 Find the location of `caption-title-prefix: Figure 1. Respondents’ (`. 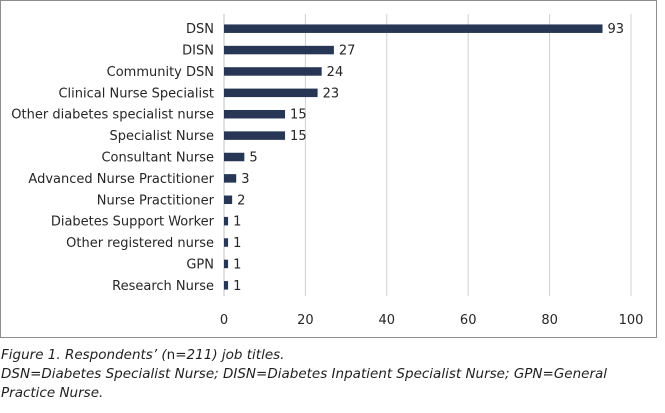

caption-title-prefix: Figure 1. Respondents’ ( is located at coordinates (84, 355).